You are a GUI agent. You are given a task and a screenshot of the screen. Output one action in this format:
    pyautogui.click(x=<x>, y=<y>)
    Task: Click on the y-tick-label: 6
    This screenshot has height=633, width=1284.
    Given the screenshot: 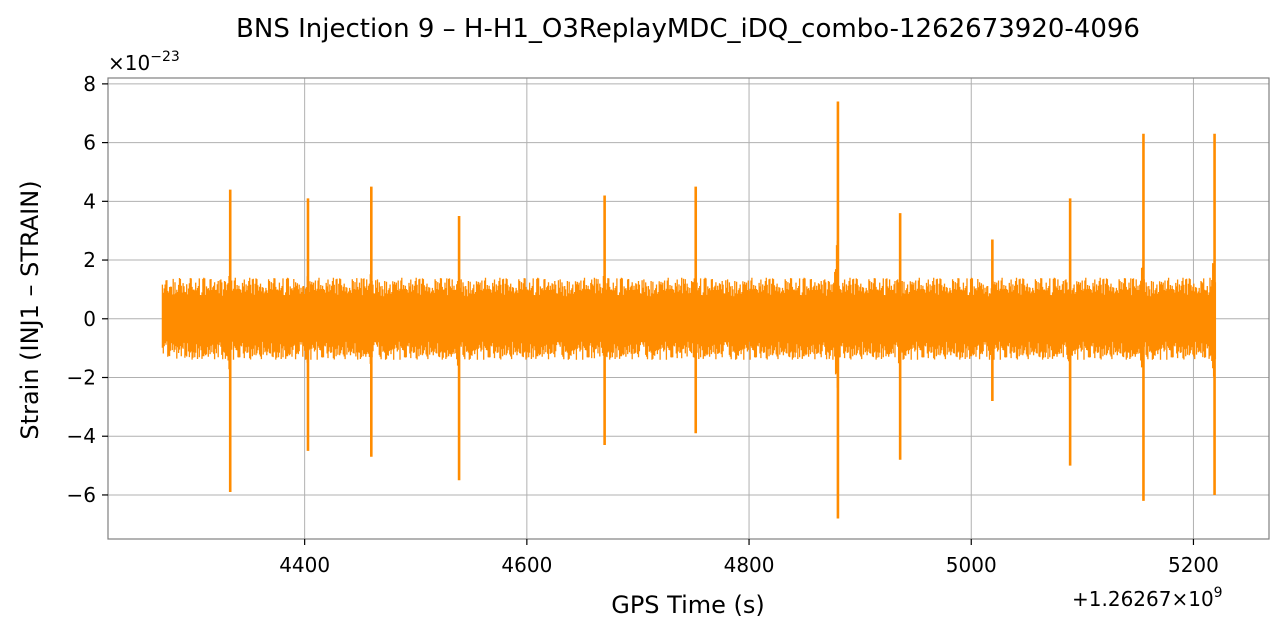 What is the action you would take?
    pyautogui.click(x=89, y=143)
    